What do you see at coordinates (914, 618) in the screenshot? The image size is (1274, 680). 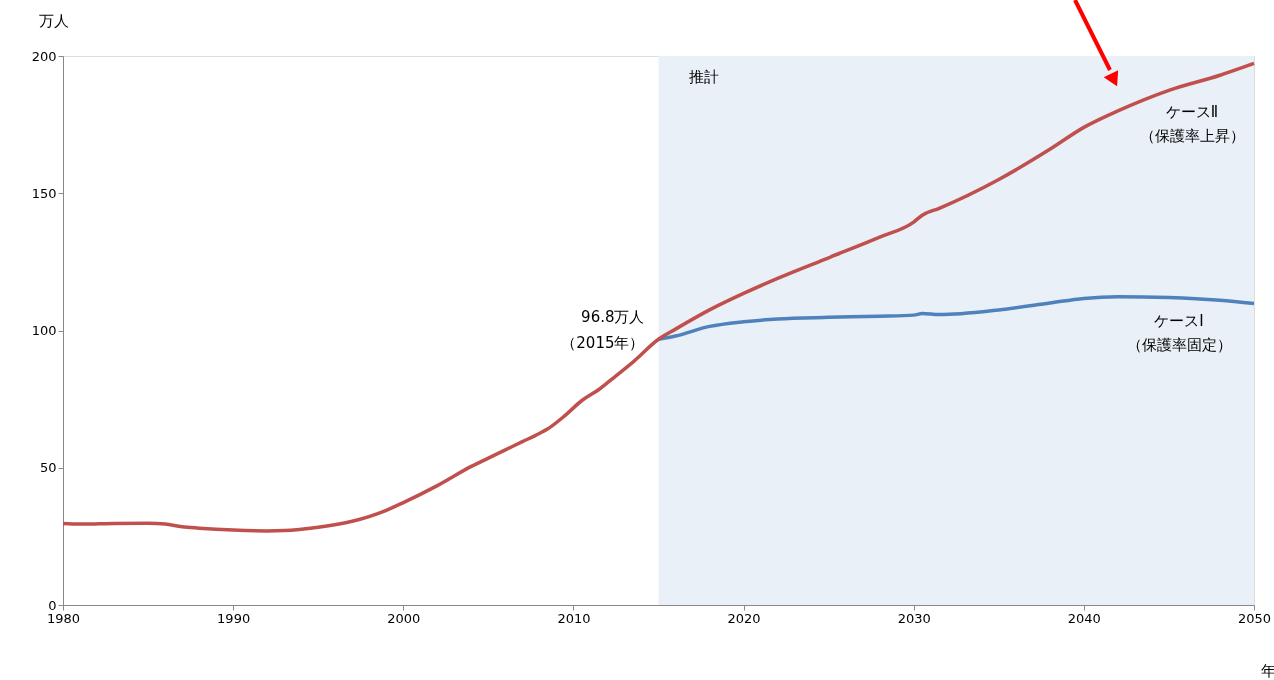 I see `x-tick-label: 2030` at bounding box center [914, 618].